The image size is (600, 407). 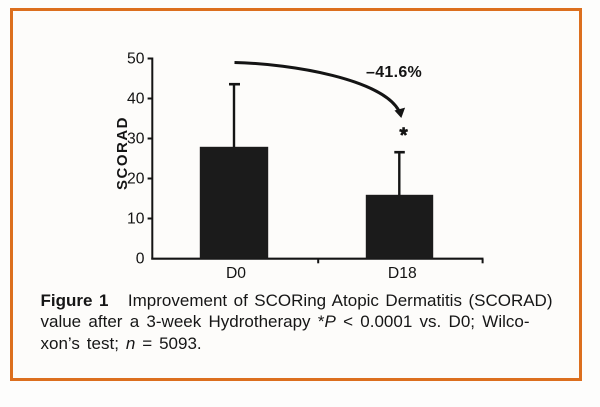 I want to click on svg-text: 20, so click(x=136, y=179).